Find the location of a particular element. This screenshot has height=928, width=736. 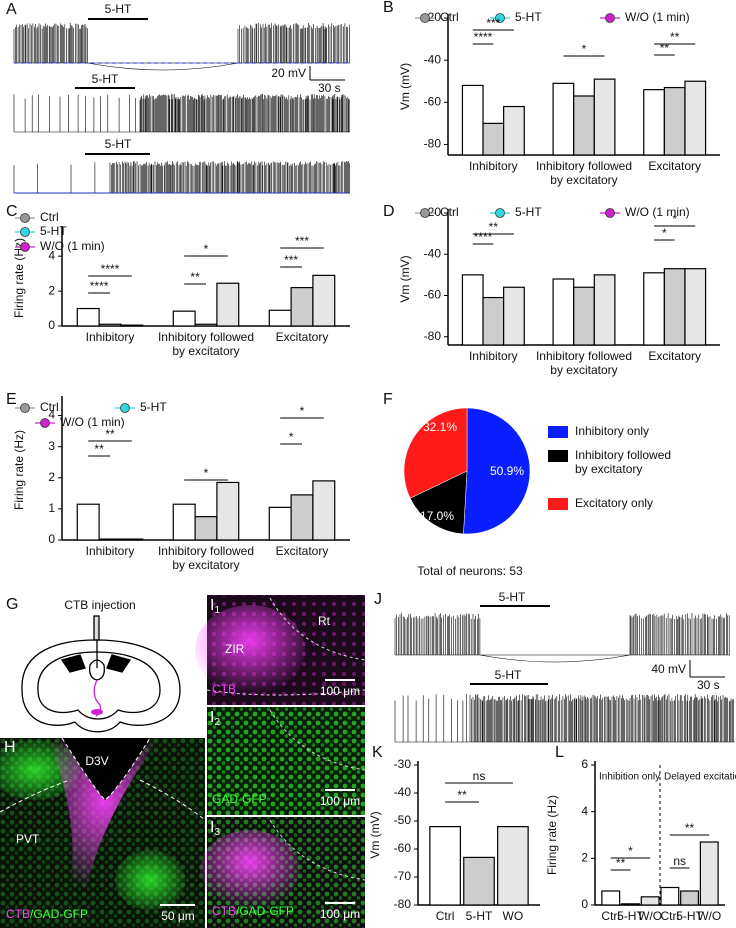

significance-label: *** is located at coordinates (302, 241).